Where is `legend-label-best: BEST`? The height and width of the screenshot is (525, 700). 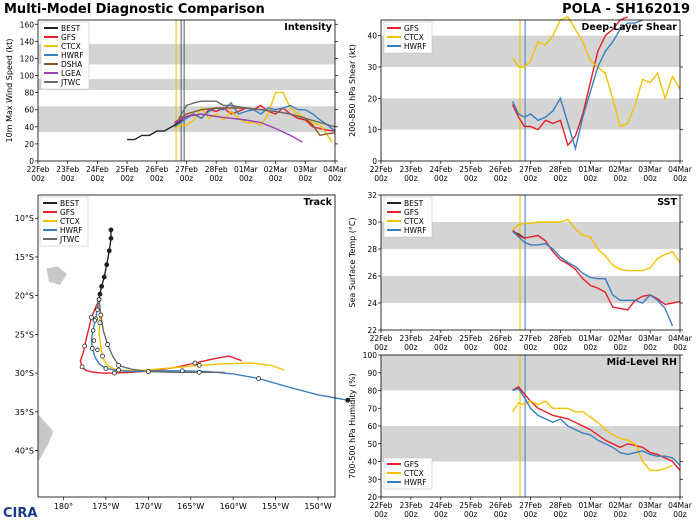 legend-label-best: BEST is located at coordinates (70, 203).